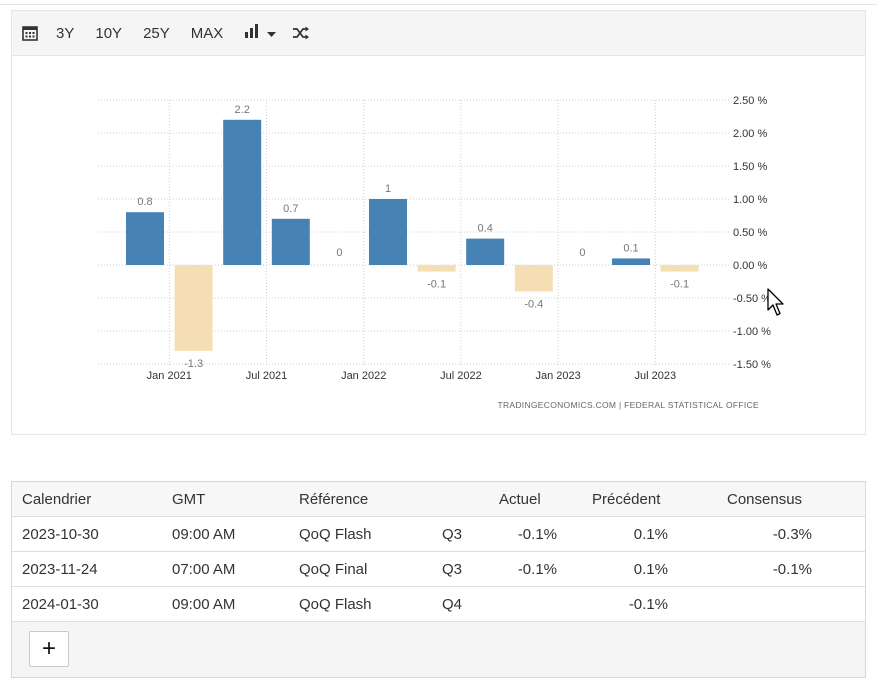 The width and height of the screenshot is (877, 686). What do you see at coordinates (267, 376) in the screenshot?
I see `x-tick-label: Jul 2021` at bounding box center [267, 376].